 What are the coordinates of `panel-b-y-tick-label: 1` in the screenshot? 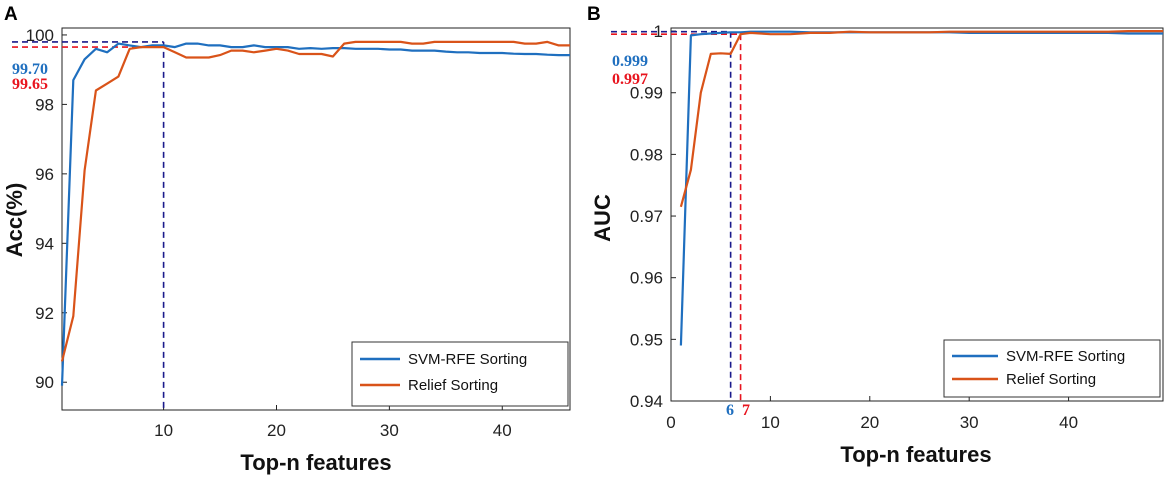 It's located at (658, 31).